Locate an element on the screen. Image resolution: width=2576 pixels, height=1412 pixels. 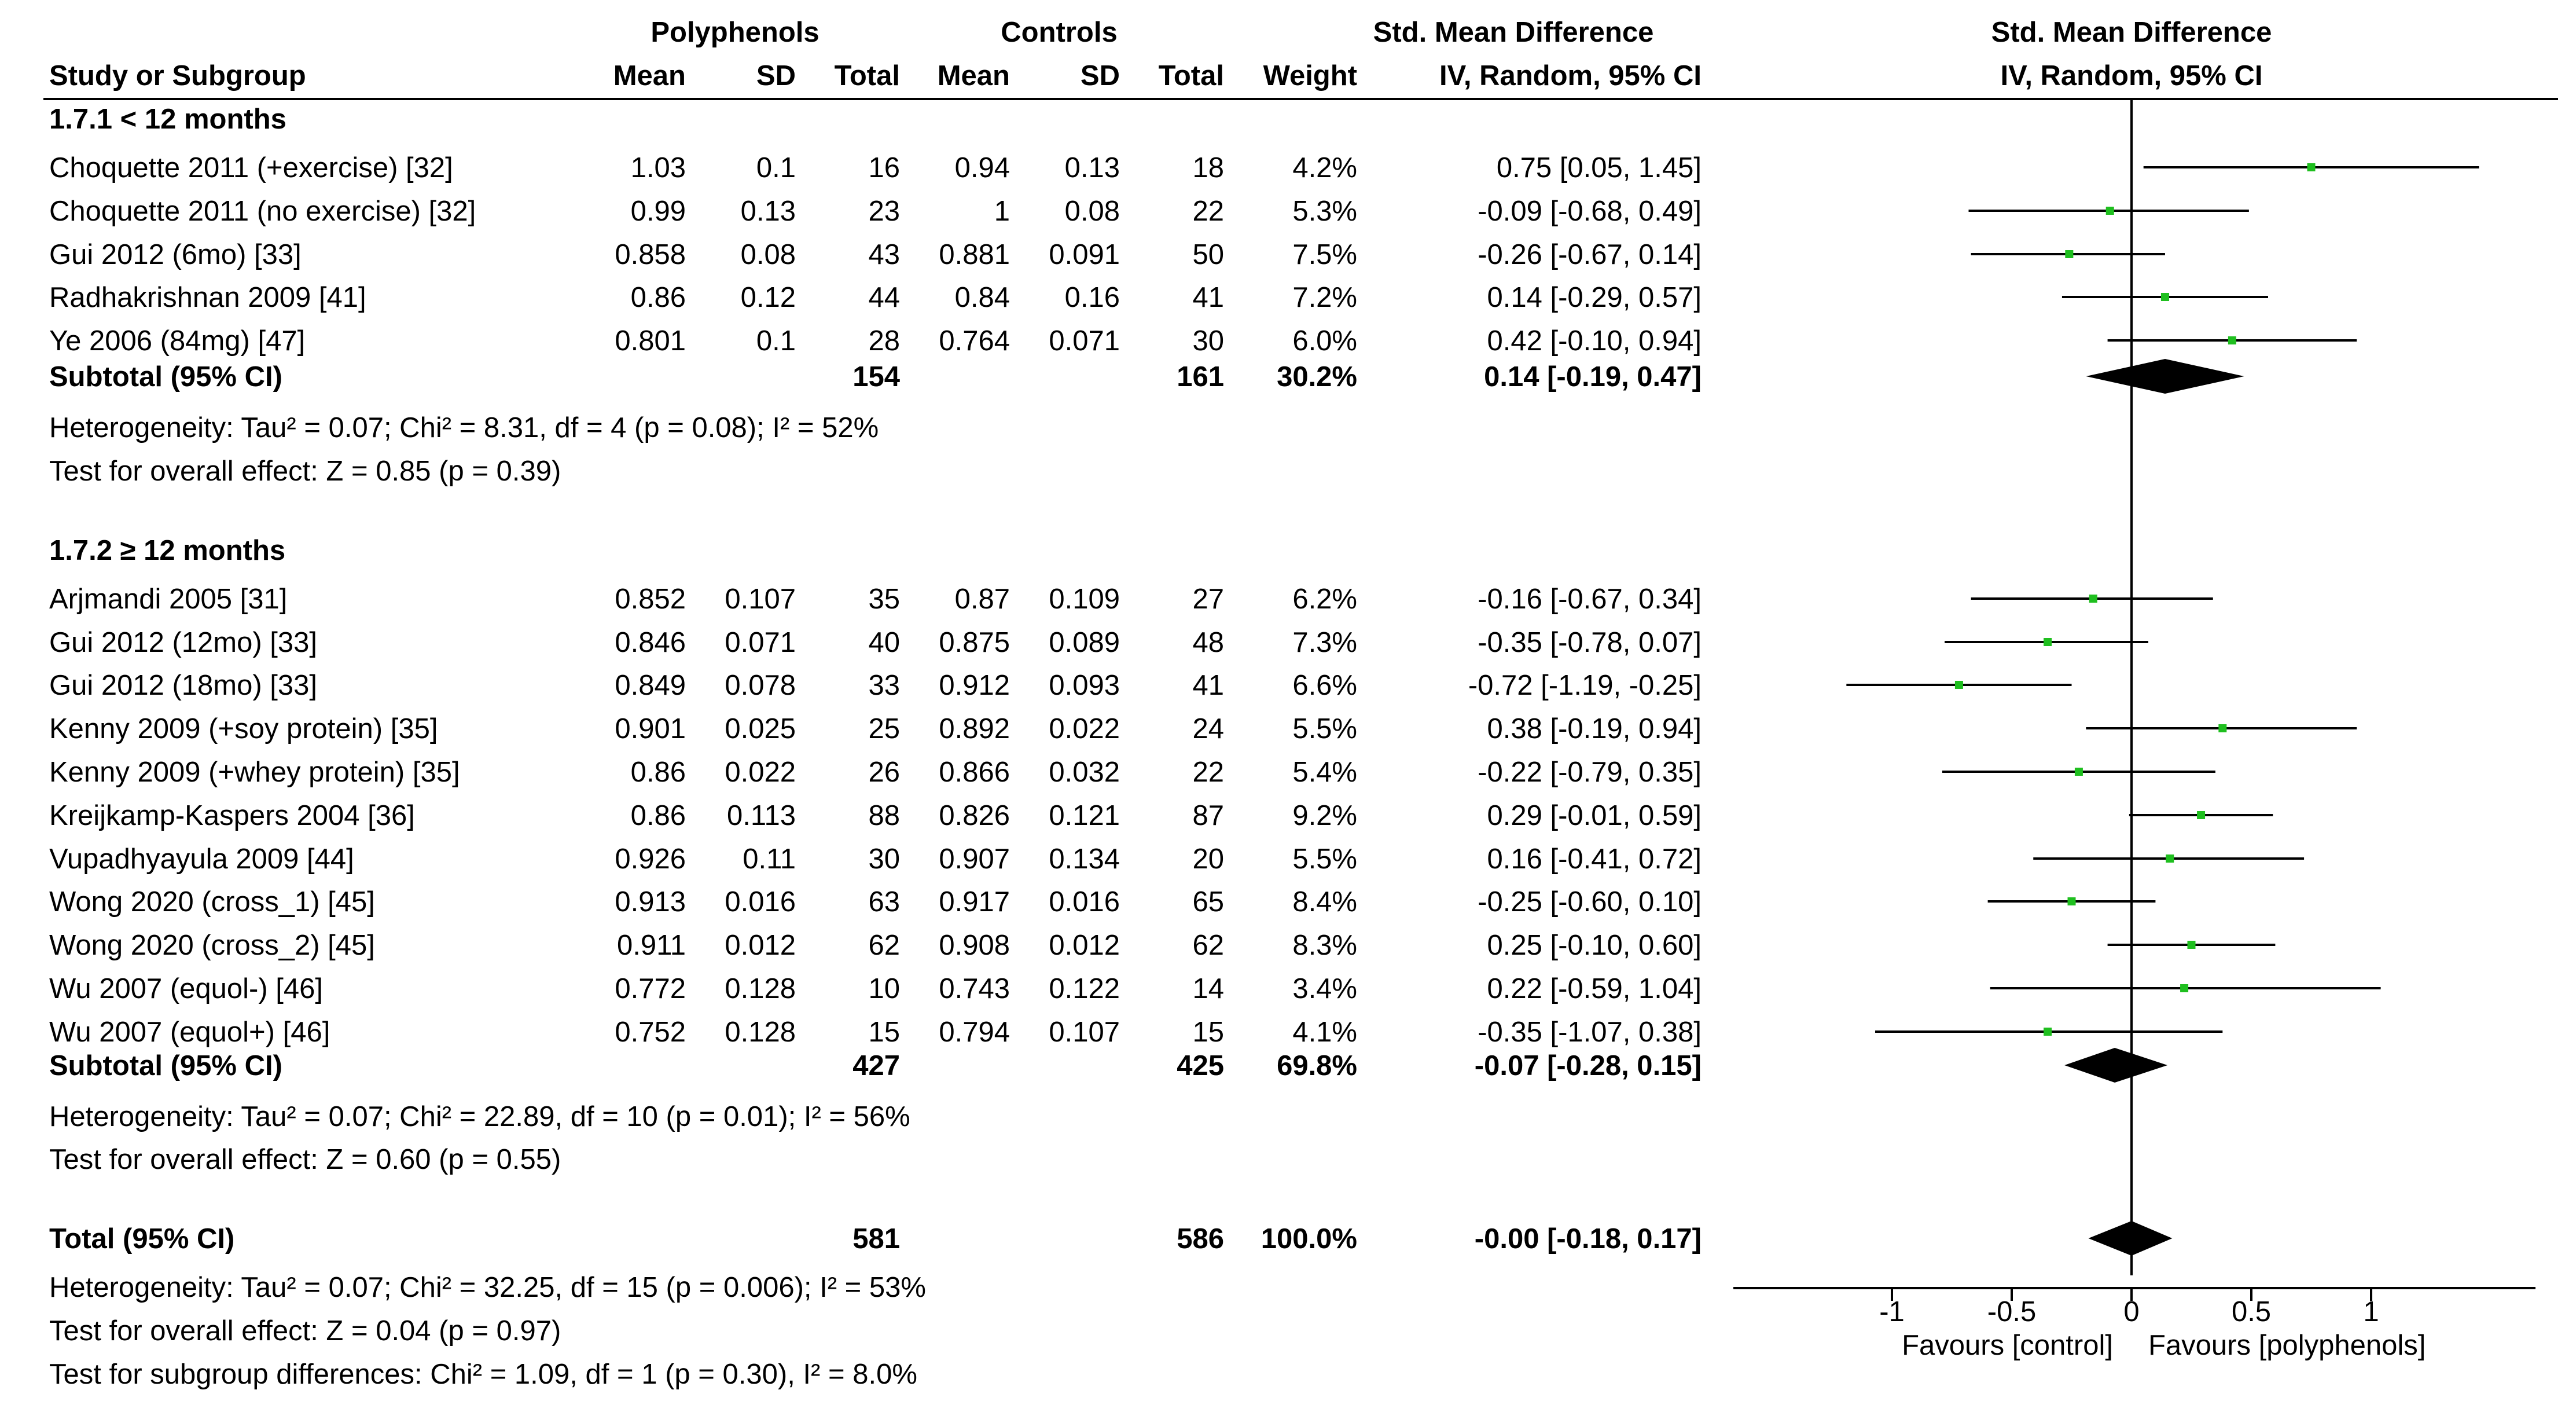
total-ci-text: -0.00 [-0.18, 0.17] is located at coordinates (1589, 1239).